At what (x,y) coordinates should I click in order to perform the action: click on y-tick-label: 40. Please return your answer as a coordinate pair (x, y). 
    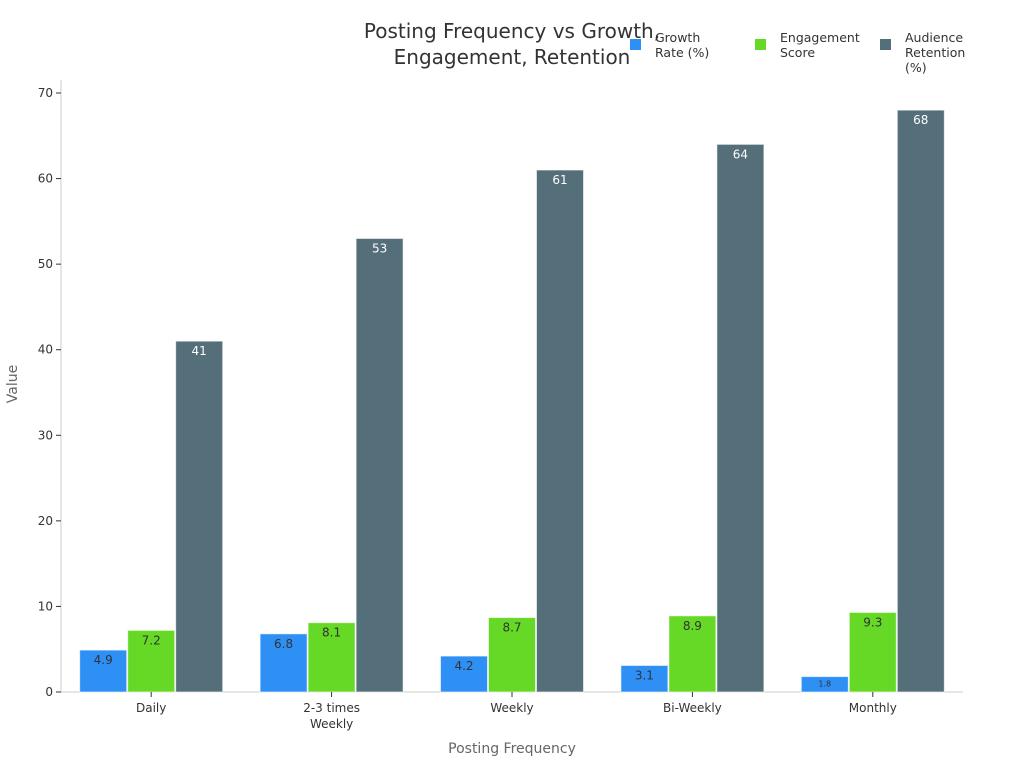
    Looking at the image, I should click on (45, 350).